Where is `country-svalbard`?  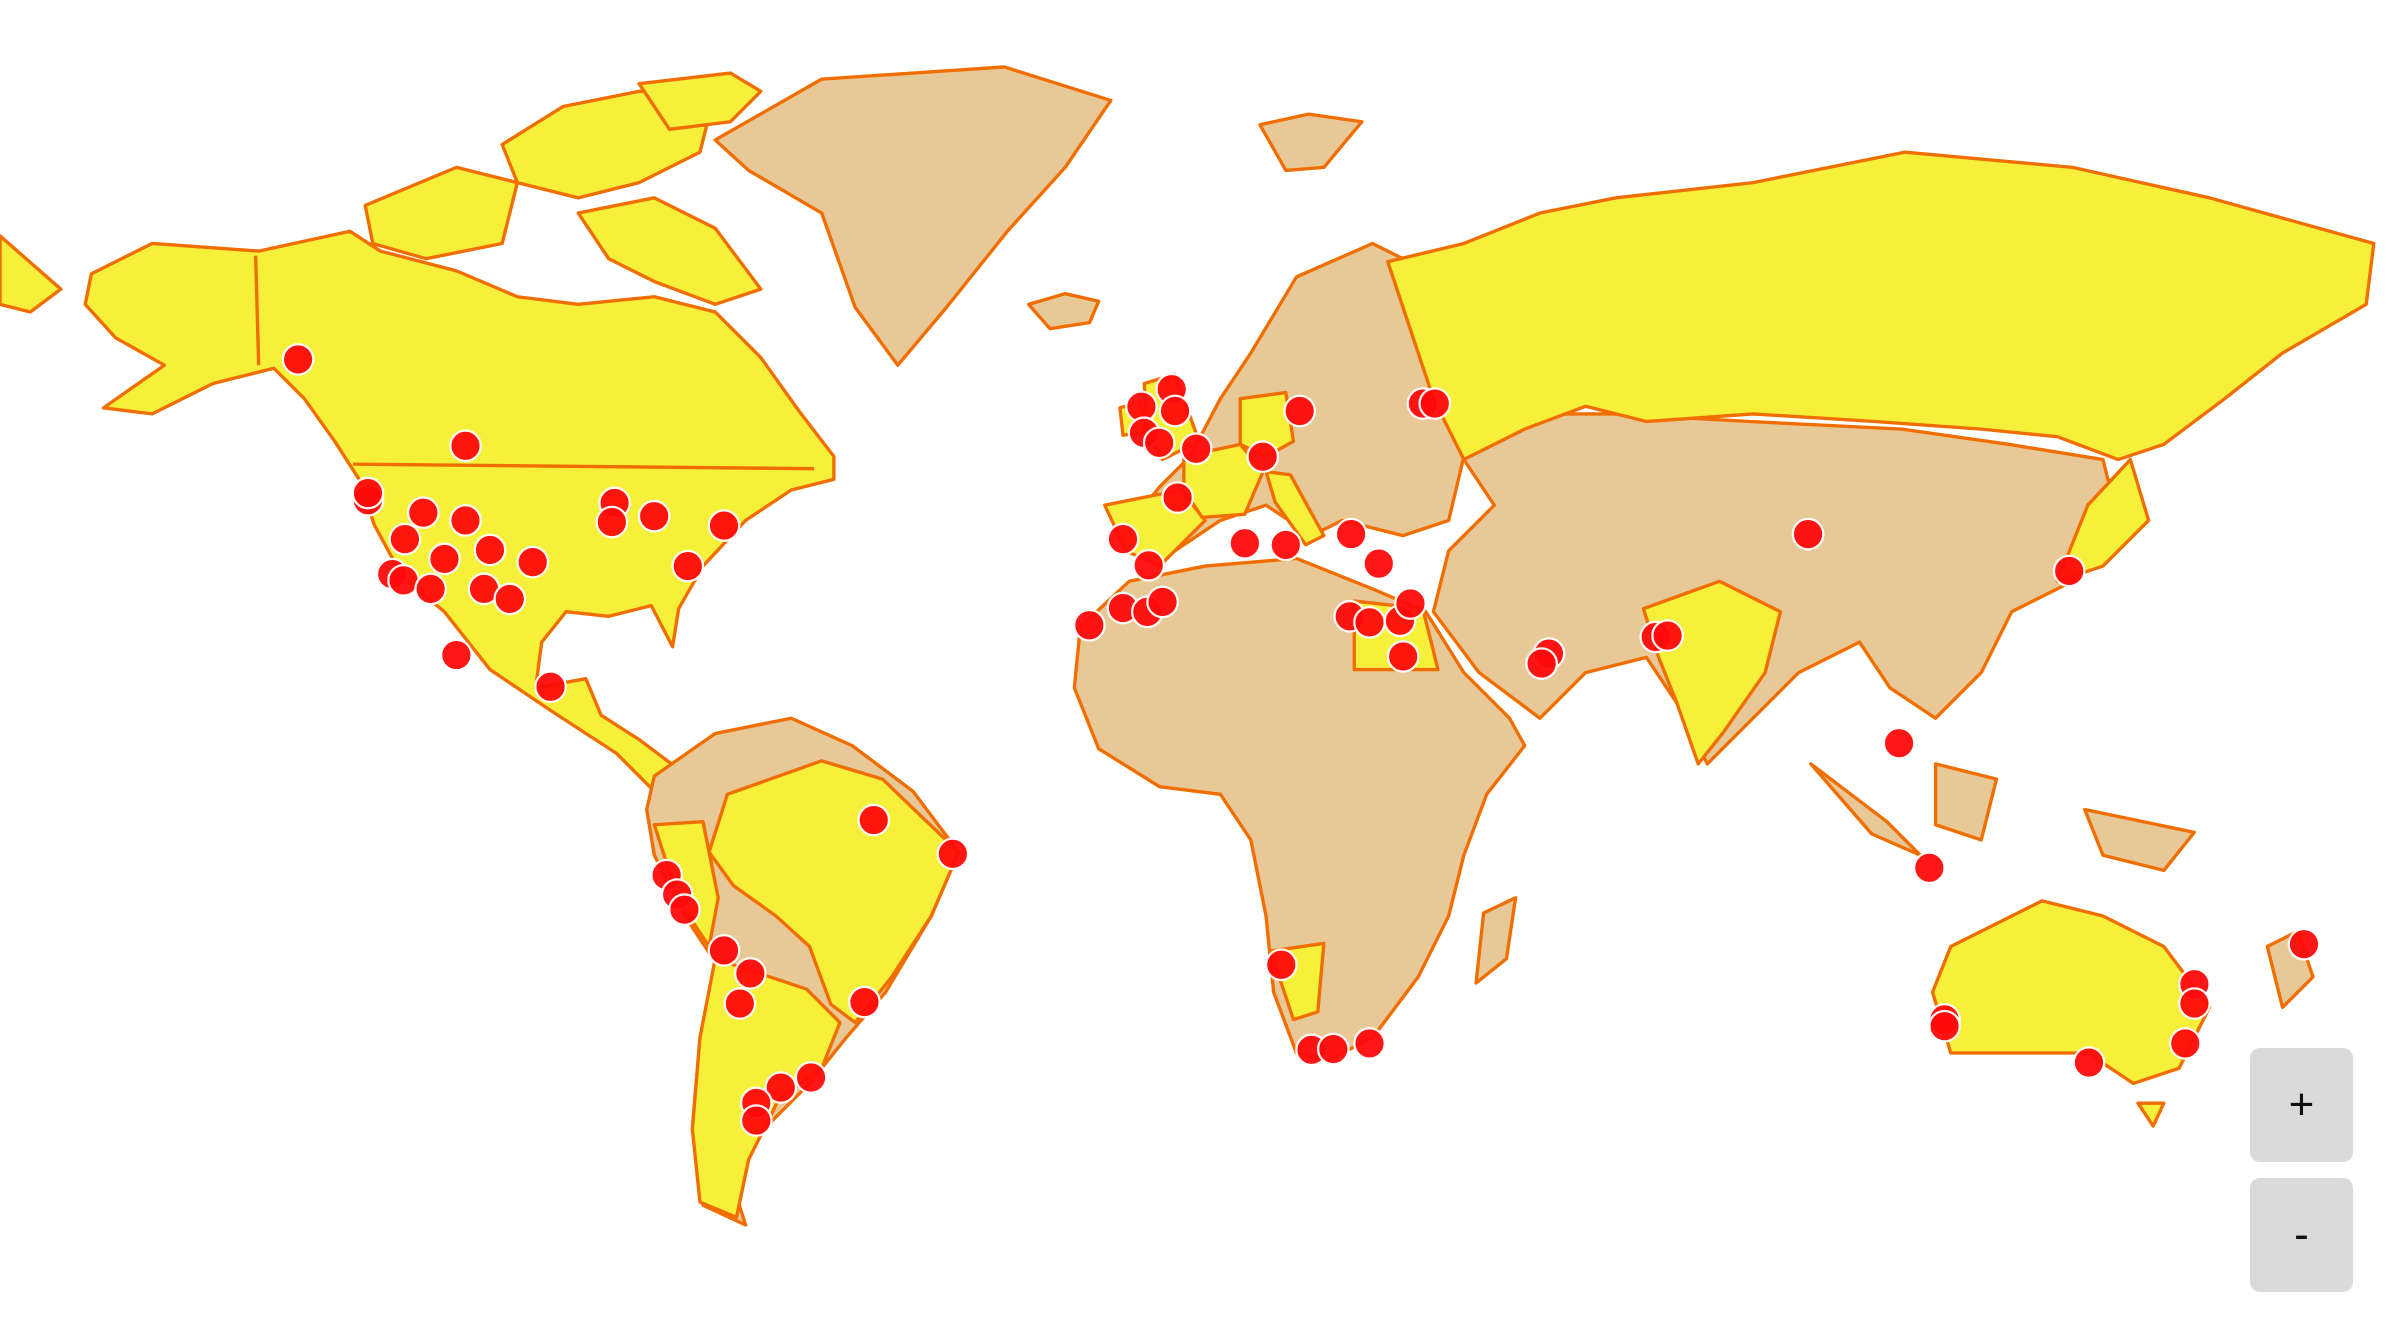 country-svalbard is located at coordinates (1311, 142).